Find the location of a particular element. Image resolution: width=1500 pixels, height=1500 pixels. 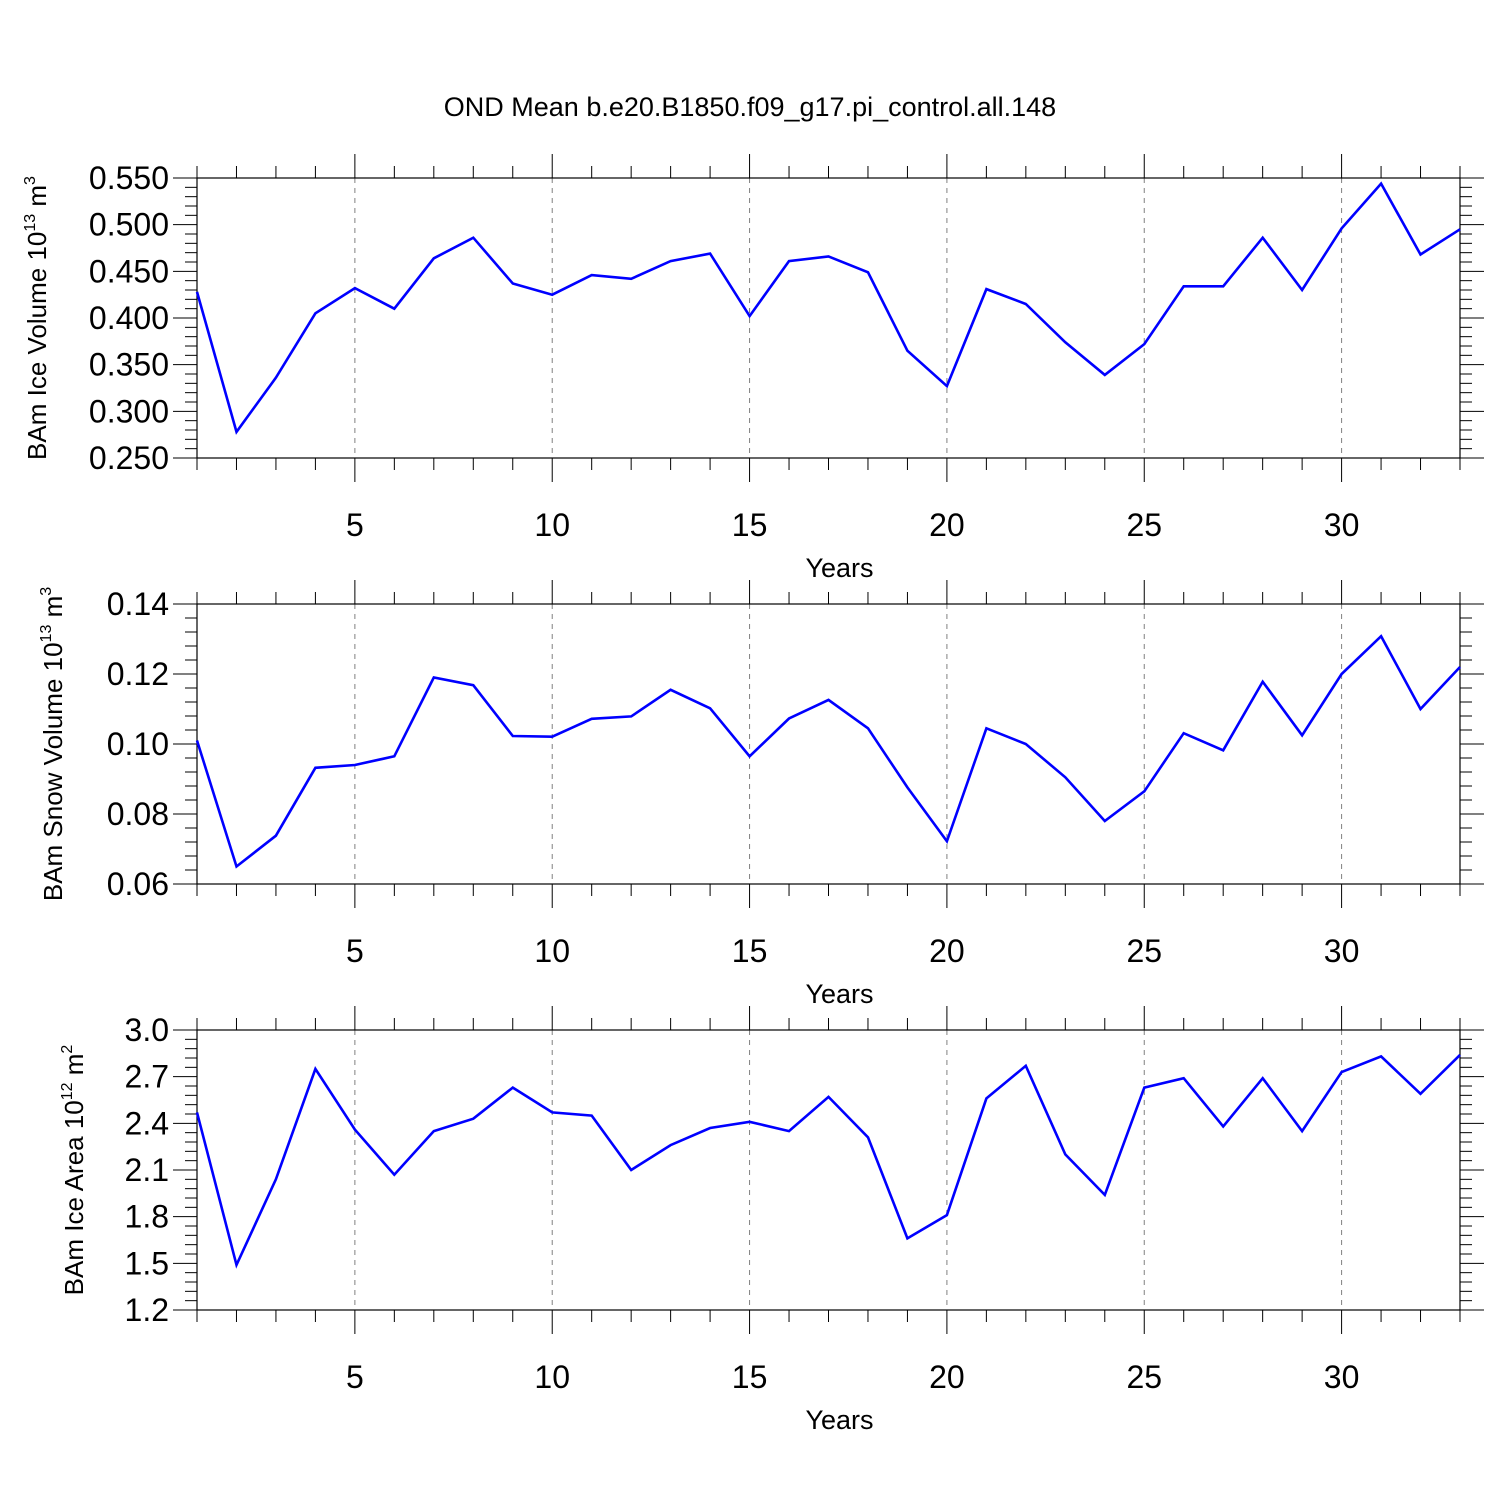

y-tick-label: 3.0 is located at coordinates (147, 1030).